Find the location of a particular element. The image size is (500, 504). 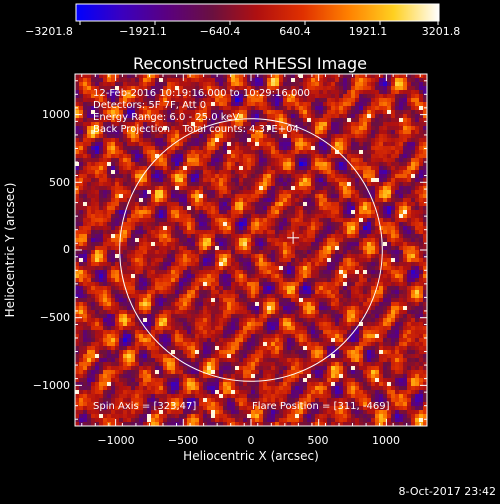

y-tick-label: 1000 is located at coordinates (56, 114).